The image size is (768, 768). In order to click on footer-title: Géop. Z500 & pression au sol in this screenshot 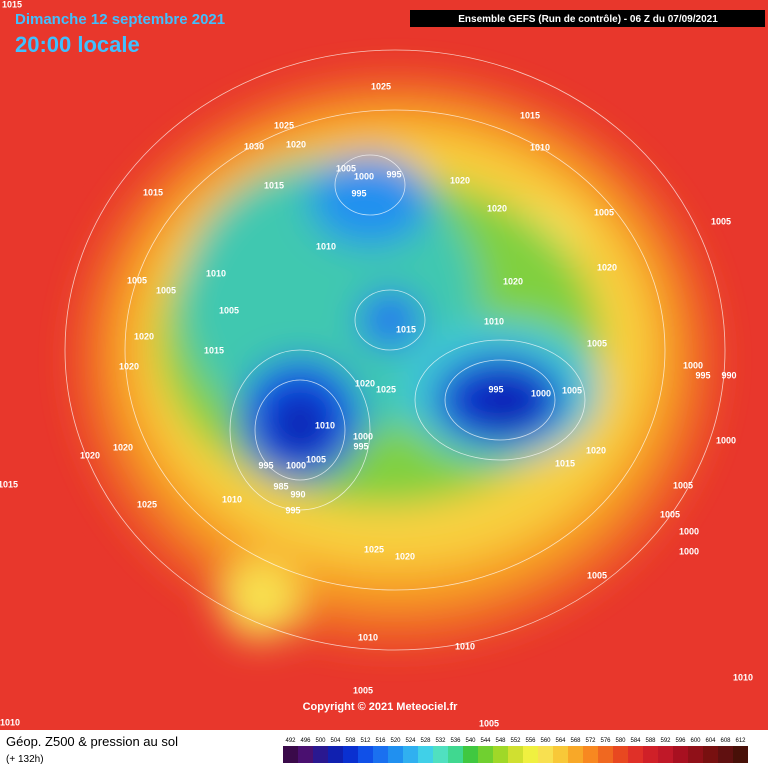, I will do `click(92, 741)`.